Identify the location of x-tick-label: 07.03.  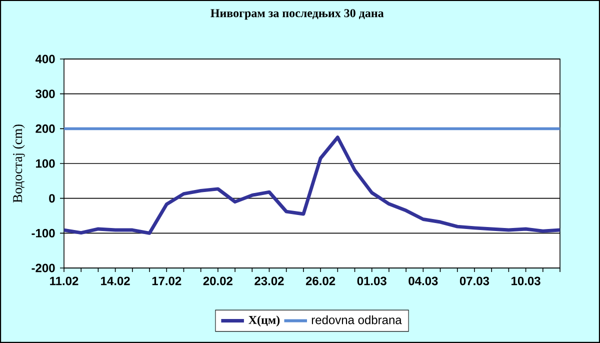
(475, 281).